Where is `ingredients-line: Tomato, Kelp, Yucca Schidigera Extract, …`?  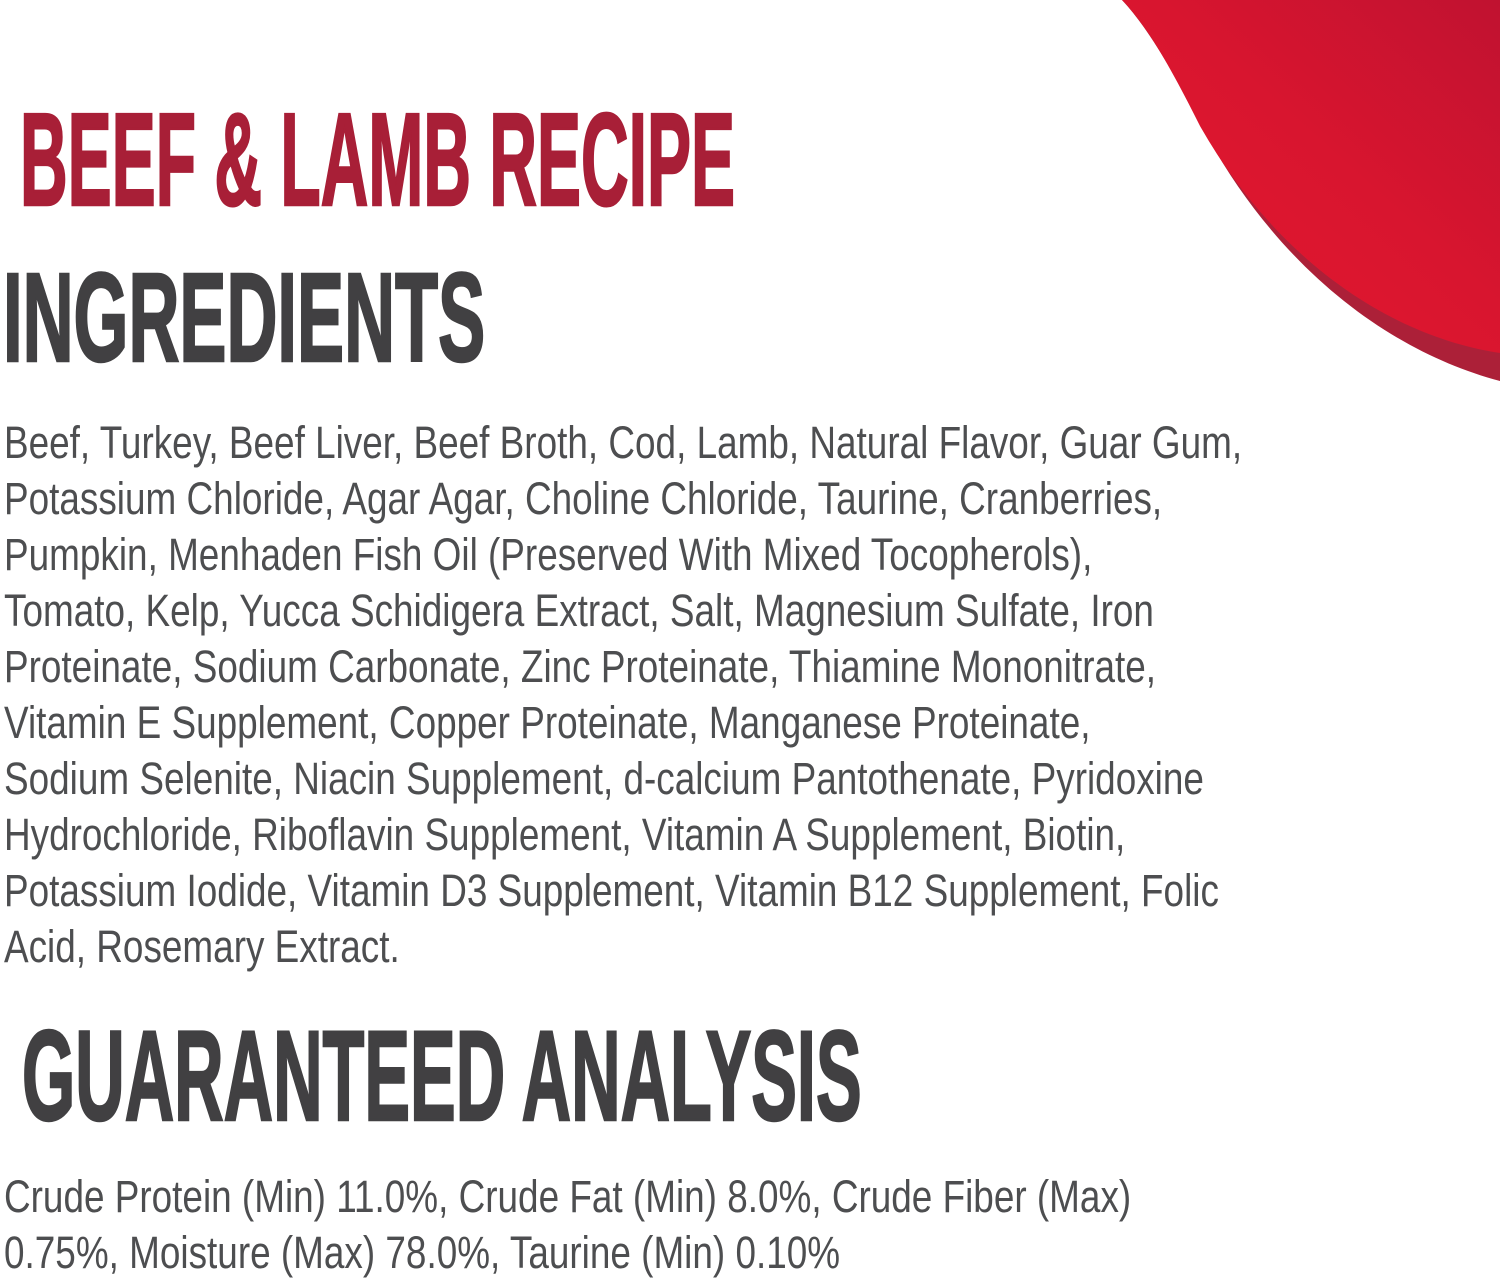
ingredients-line: Tomato, Kelp, Yucca Schidigera Extract, … is located at coordinates (579, 610).